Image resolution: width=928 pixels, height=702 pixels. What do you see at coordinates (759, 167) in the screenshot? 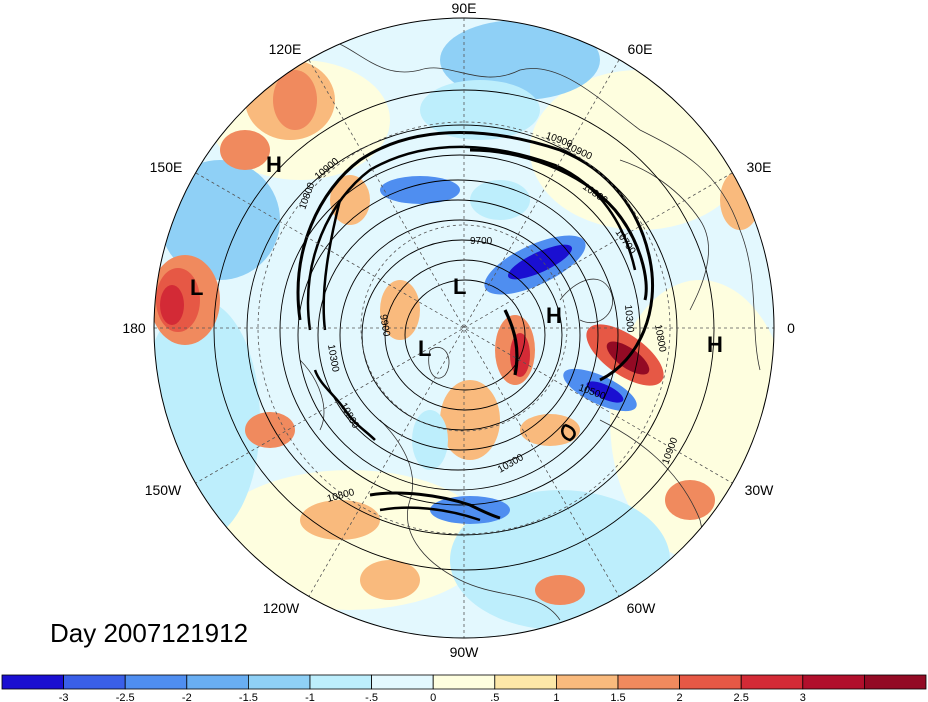
I see `lon-label-30e: 30E` at bounding box center [759, 167].